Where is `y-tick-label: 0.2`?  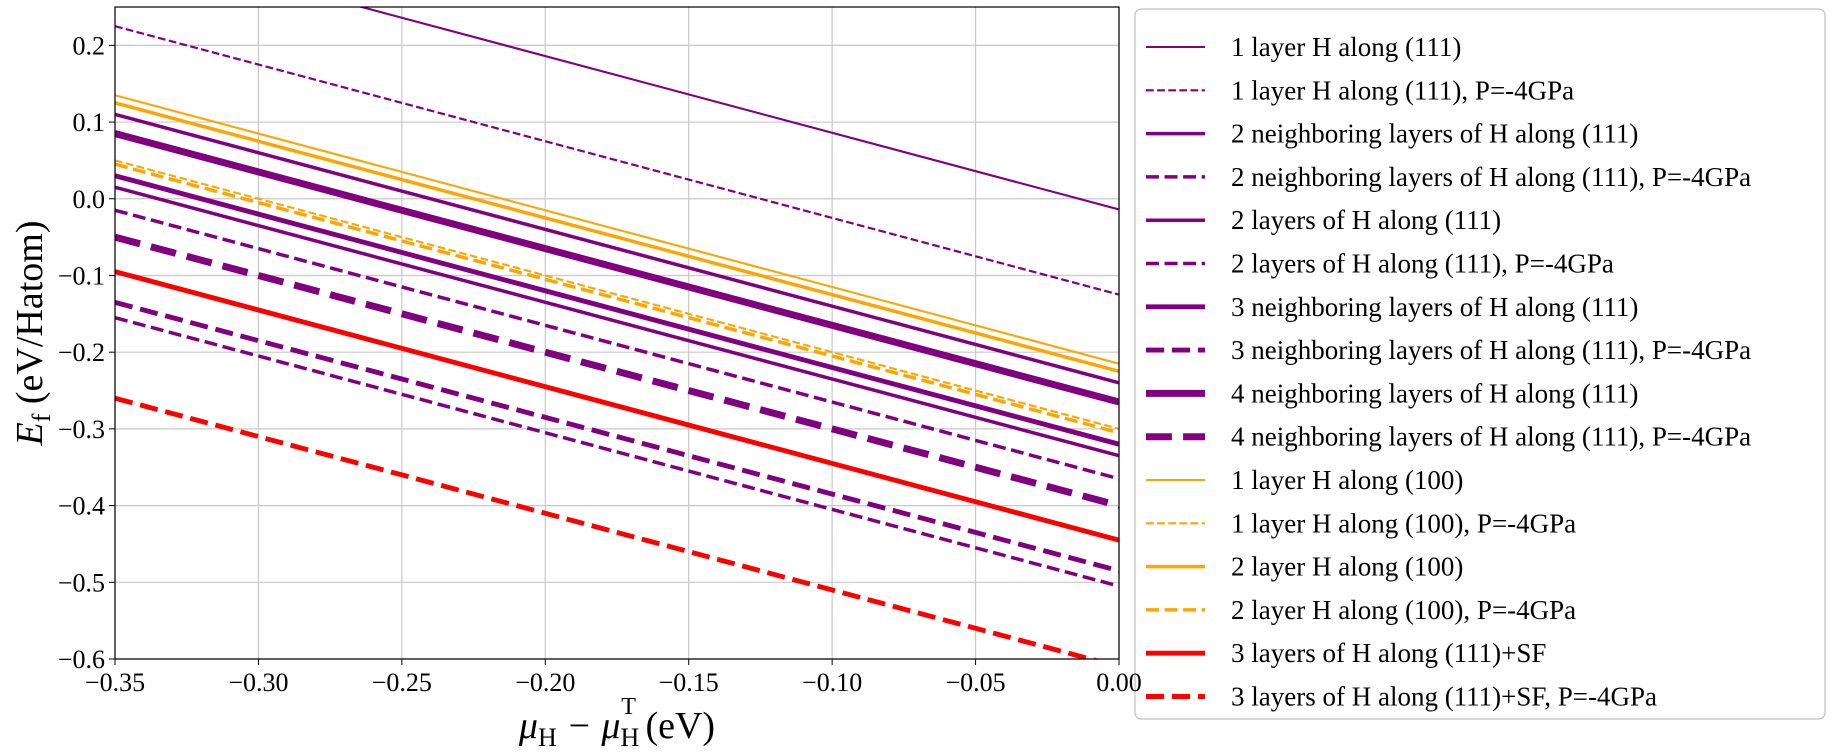 y-tick-label: 0.2 is located at coordinates (89, 45).